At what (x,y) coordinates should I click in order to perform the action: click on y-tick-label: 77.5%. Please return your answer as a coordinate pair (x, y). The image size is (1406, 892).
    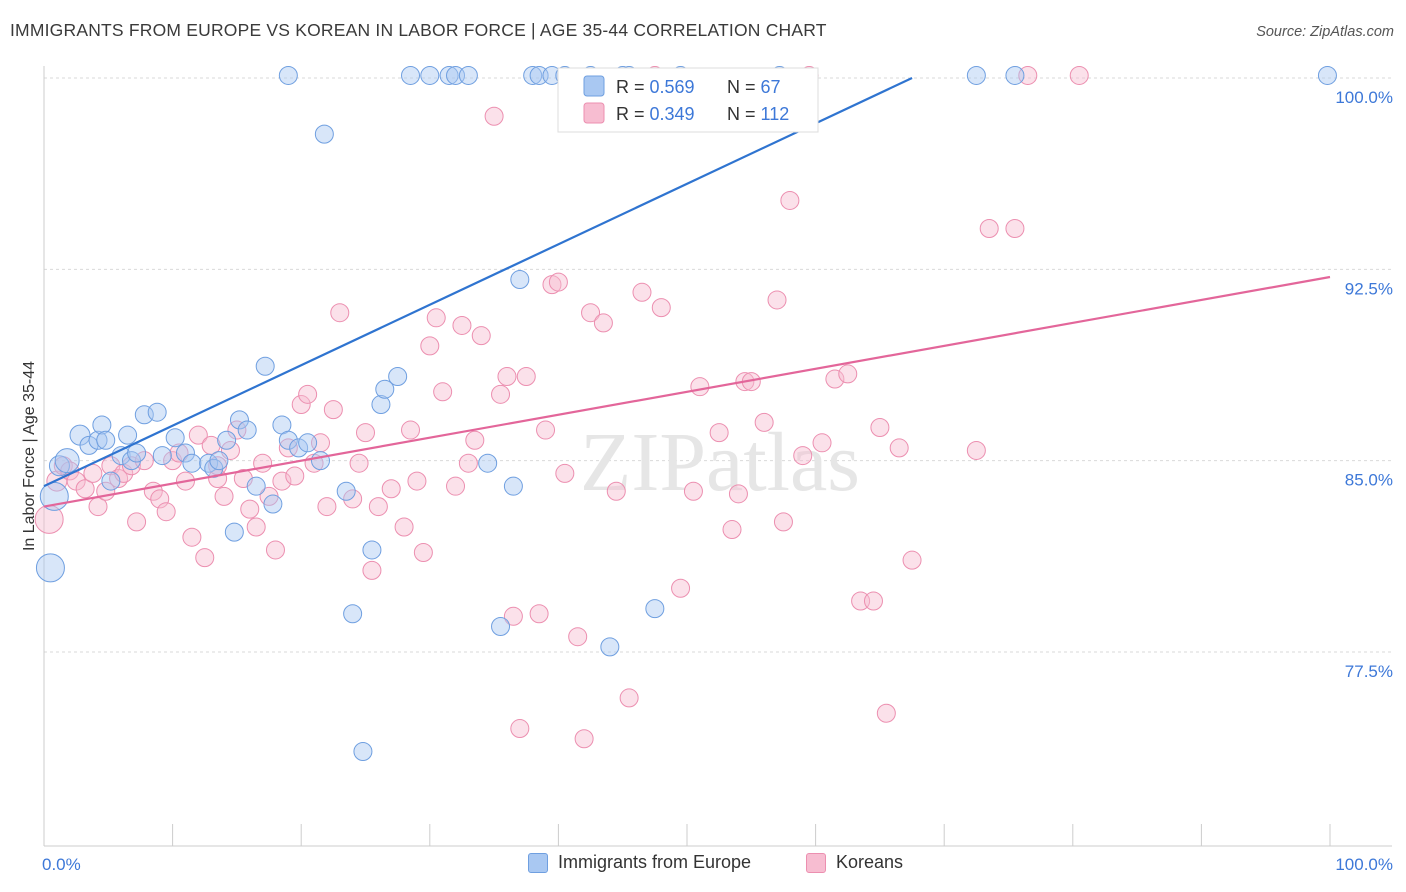
    Looking at the image, I should click on (1369, 671).